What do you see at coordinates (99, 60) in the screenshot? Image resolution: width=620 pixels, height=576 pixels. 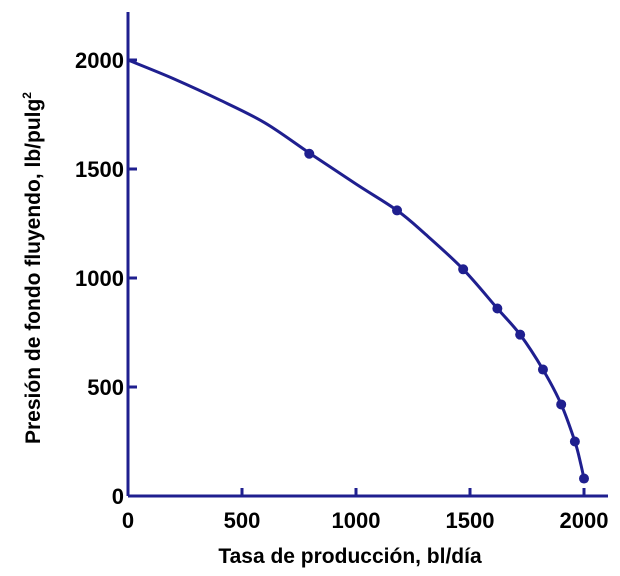 I see `y-tick-label: 2000` at bounding box center [99, 60].